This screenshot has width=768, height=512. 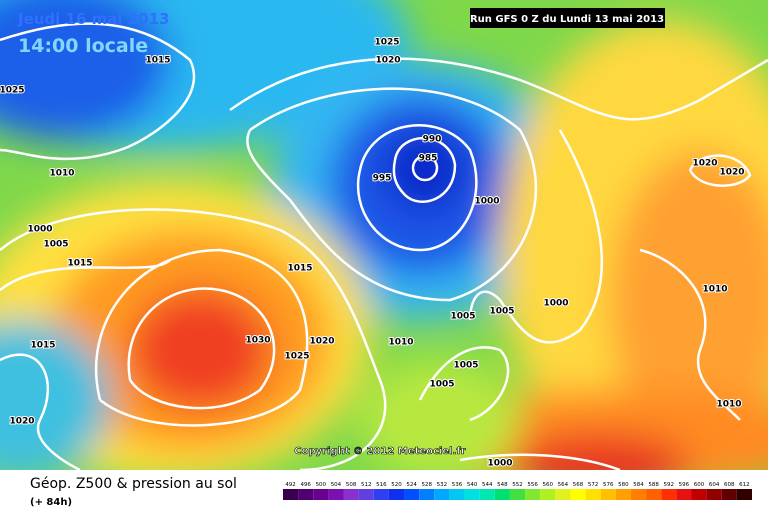 I want to click on isobar-label: 990, so click(x=432, y=140).